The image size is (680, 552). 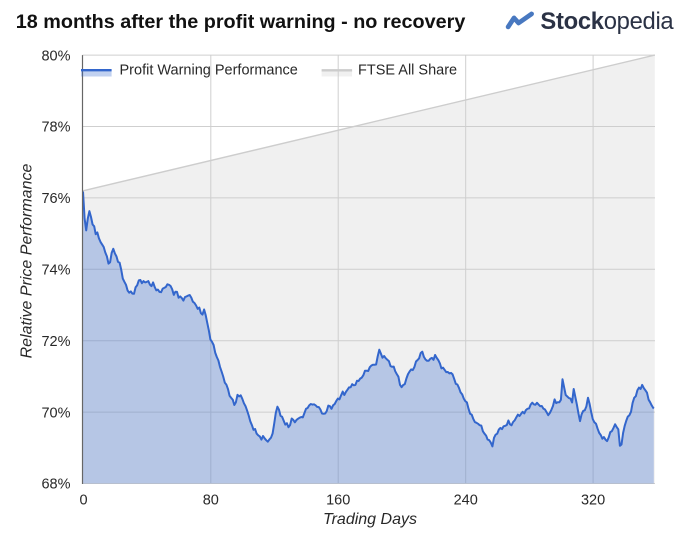 I want to click on svg-text: 160, so click(x=338, y=501).